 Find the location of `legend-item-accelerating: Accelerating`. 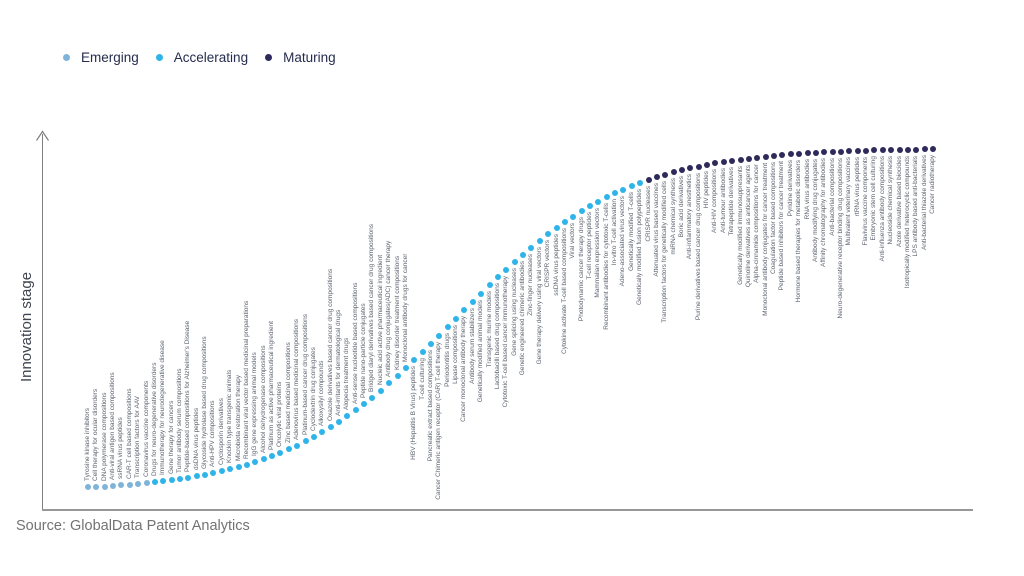

legend-item-accelerating: Accelerating is located at coordinates (202, 57).